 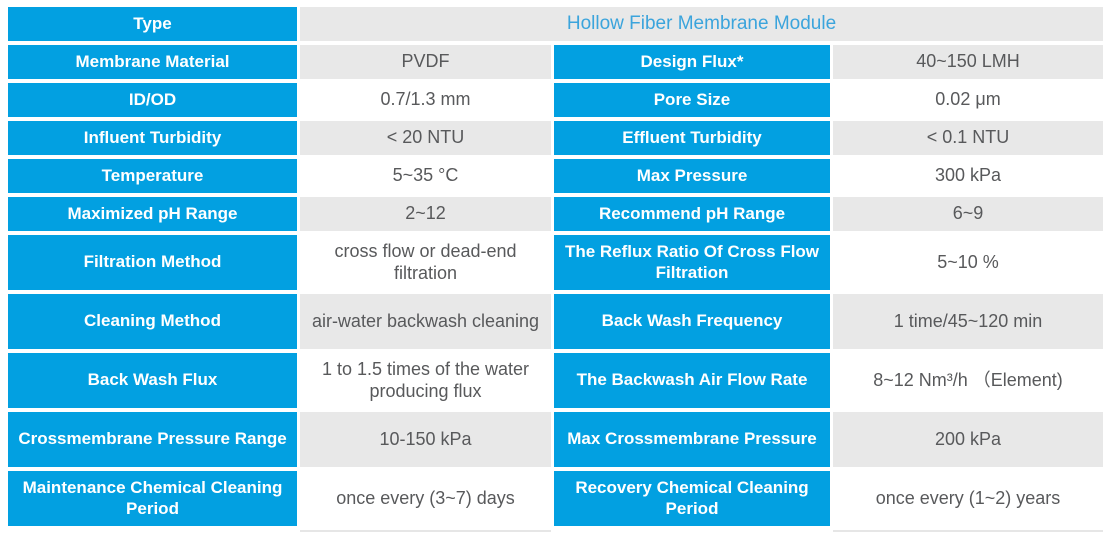 What do you see at coordinates (152, 439) in the screenshot?
I see `spec-label-crossmembrane-pressure-range: Crossmembrane Pressure Range` at bounding box center [152, 439].